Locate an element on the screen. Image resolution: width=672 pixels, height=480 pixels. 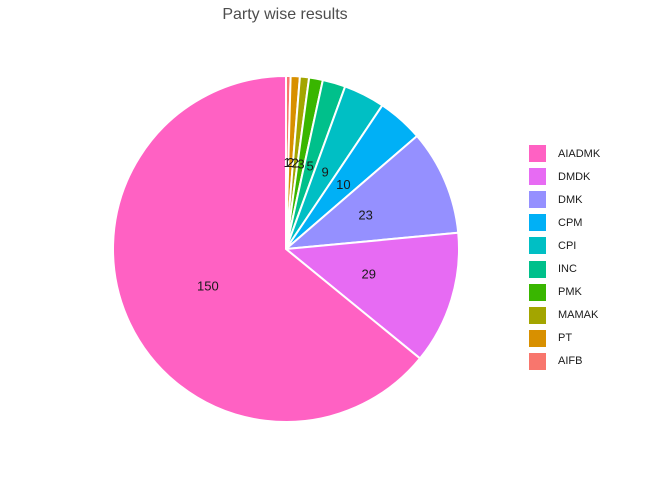
legend-item-pt: PT is located at coordinates (594, 338).